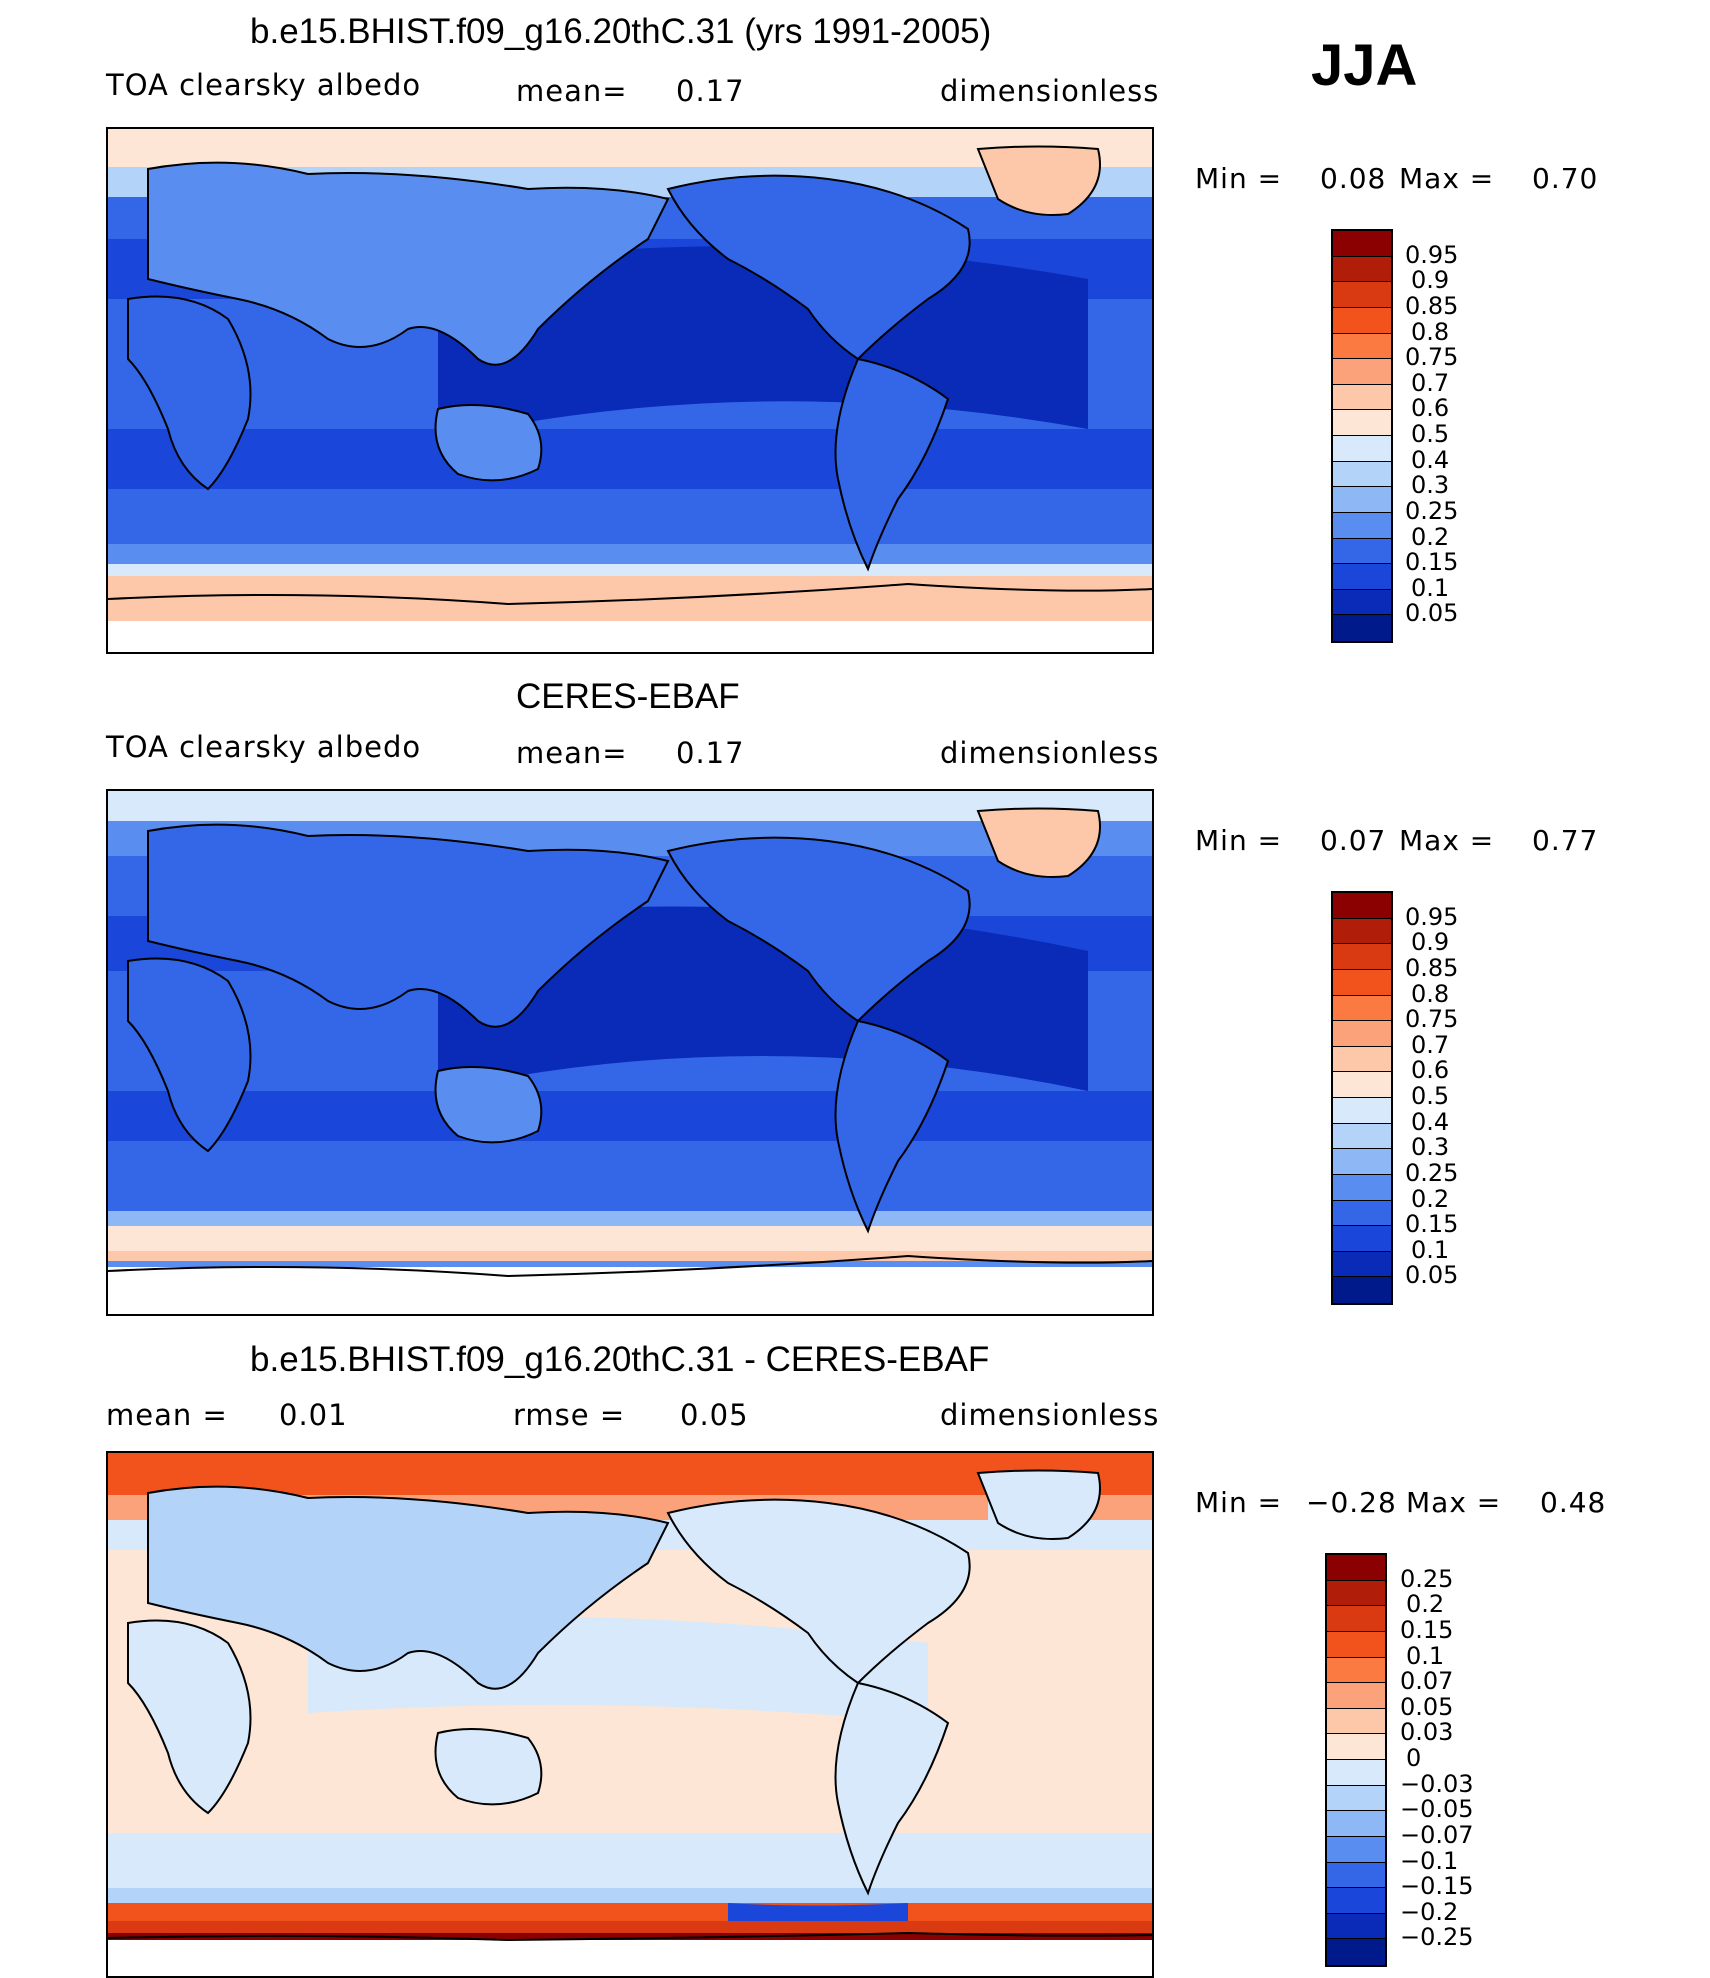  I want to click on panel-2-variable: TOA clearsky albedo, so click(264, 747).